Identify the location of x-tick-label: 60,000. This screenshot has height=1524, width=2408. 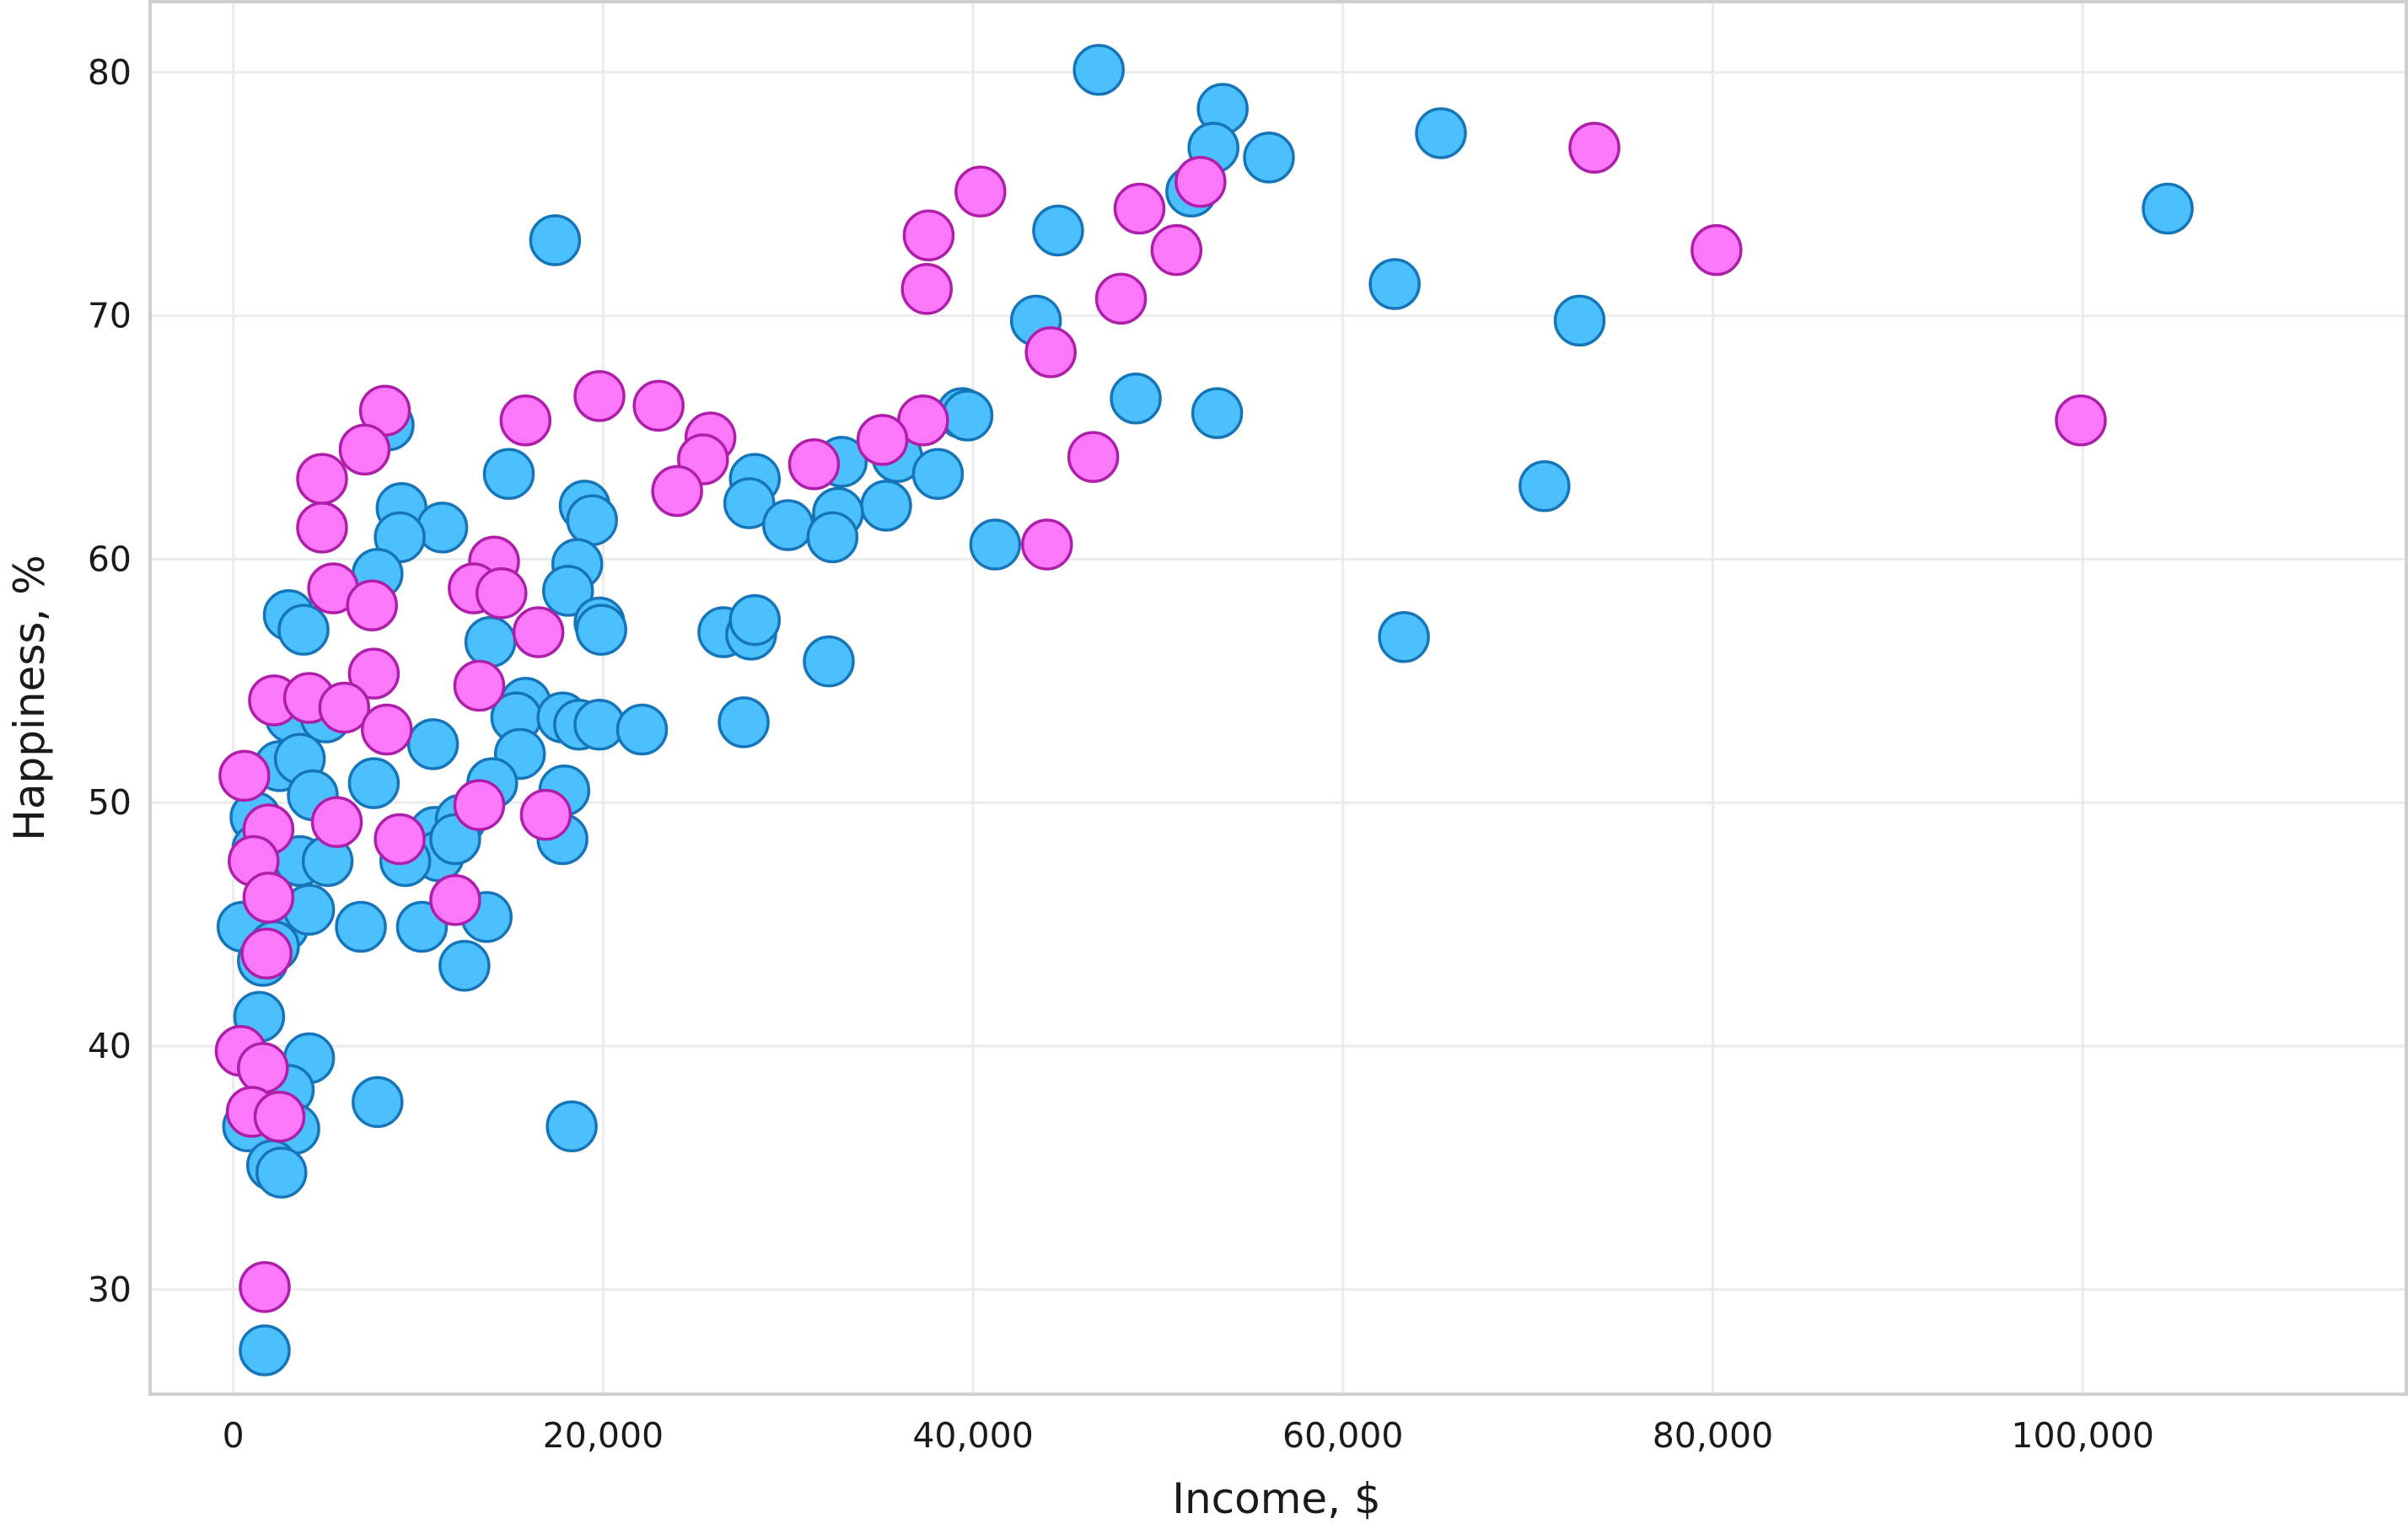
(1342, 1435).